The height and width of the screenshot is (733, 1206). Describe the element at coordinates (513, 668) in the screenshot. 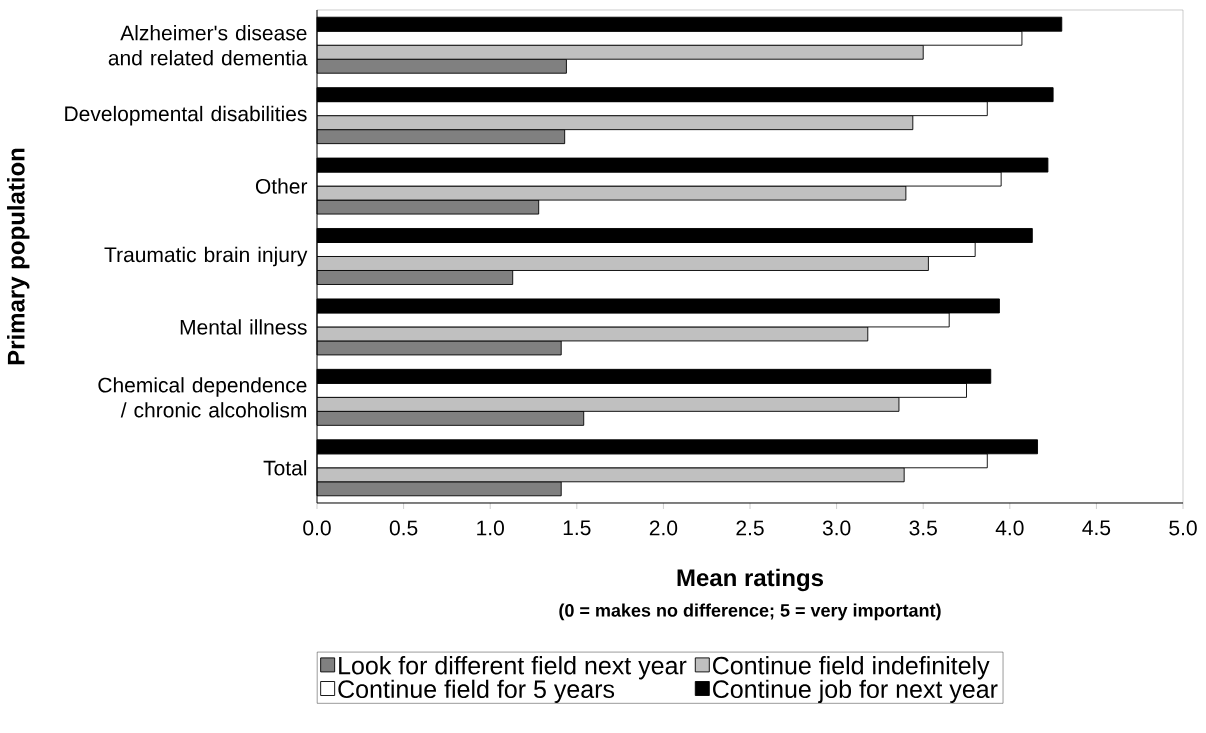

I see `legend-label: Look for different field next year` at that location.